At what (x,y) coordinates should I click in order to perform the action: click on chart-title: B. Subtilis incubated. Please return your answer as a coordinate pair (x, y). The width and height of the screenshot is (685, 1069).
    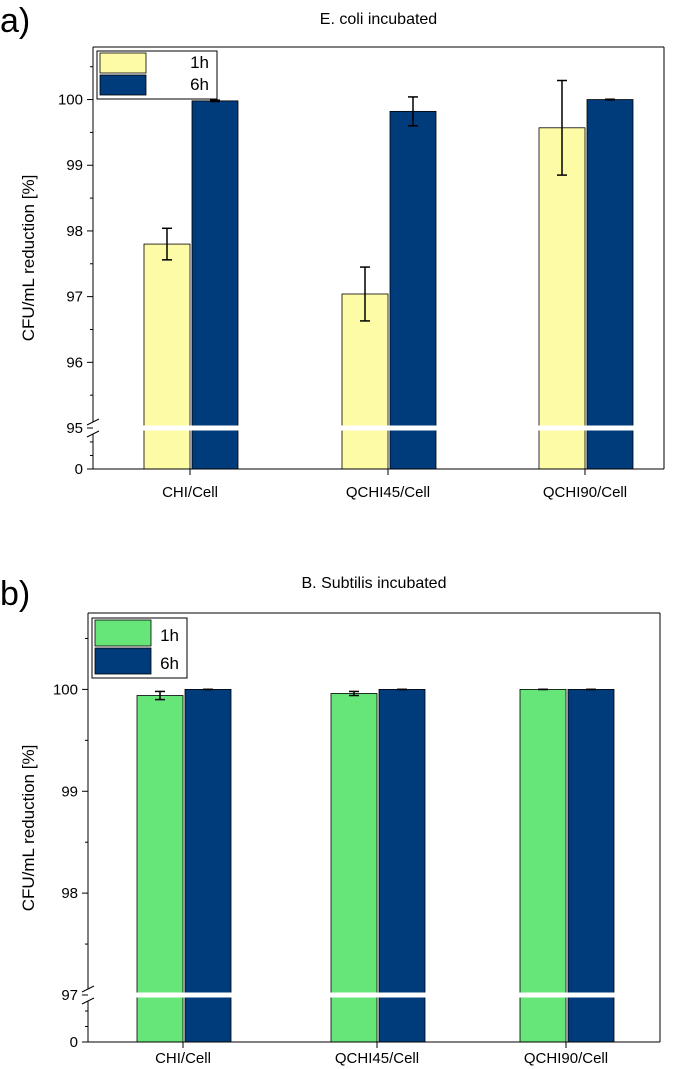
    Looking at the image, I should click on (374, 583).